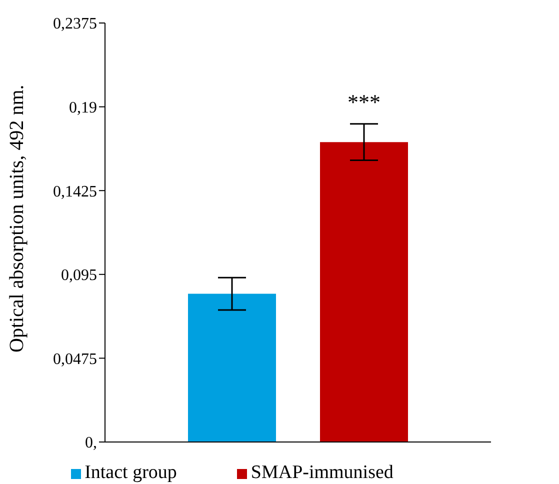  I want to click on legend-label: SMAP-immunised, so click(322, 472).